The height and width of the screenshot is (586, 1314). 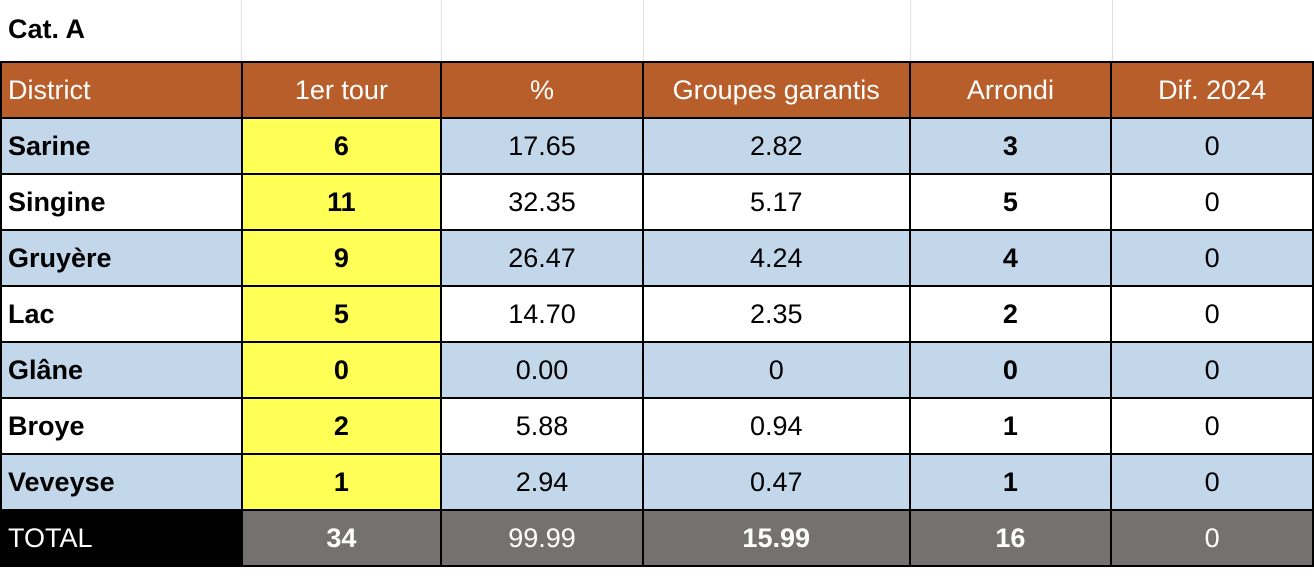 I want to click on cell: Singine, so click(x=121, y=202).